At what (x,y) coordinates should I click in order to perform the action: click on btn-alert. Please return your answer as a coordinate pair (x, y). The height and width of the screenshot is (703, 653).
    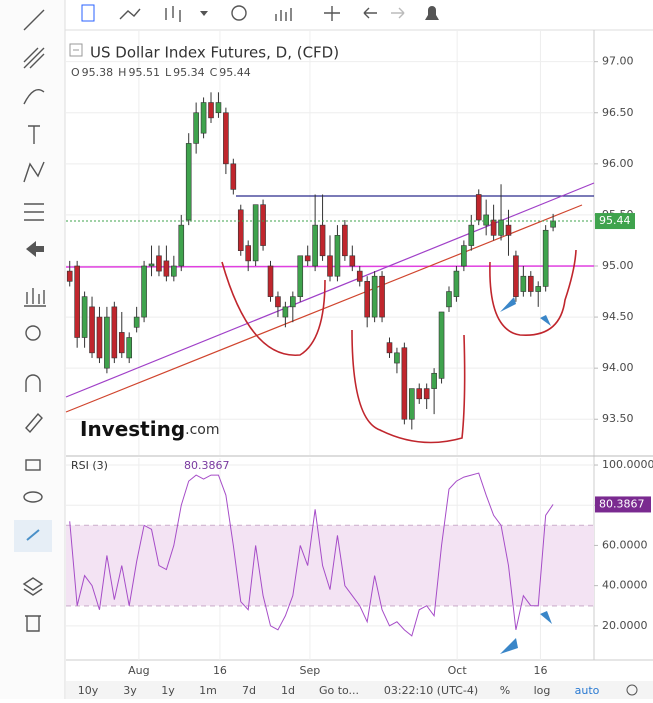
    Looking at the image, I should click on (432, 13).